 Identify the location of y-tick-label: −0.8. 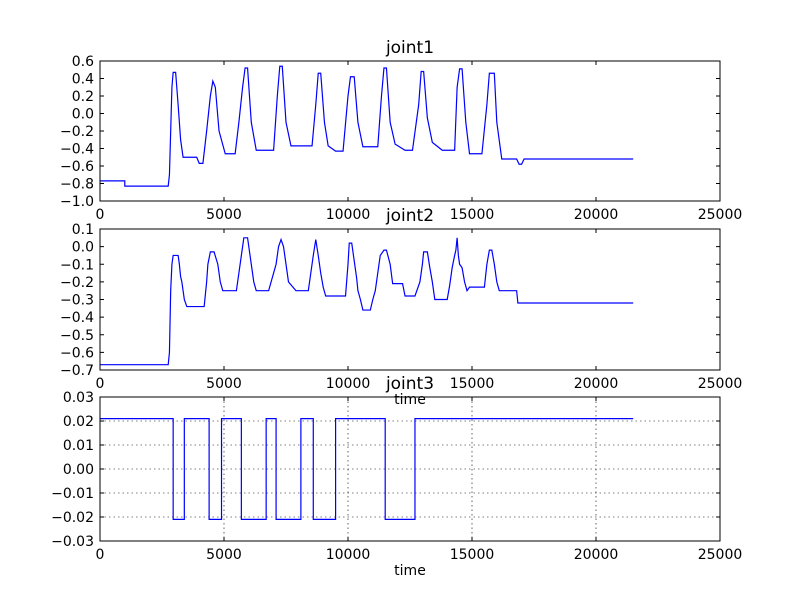
(77, 185).